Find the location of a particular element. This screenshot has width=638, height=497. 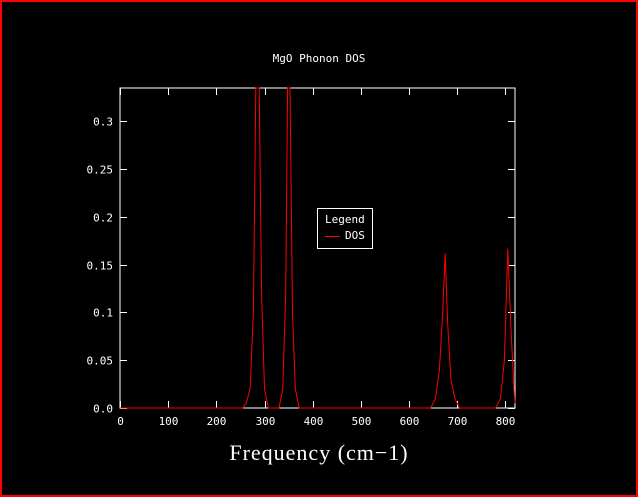

legend-entry-label: DOS is located at coordinates (355, 235).